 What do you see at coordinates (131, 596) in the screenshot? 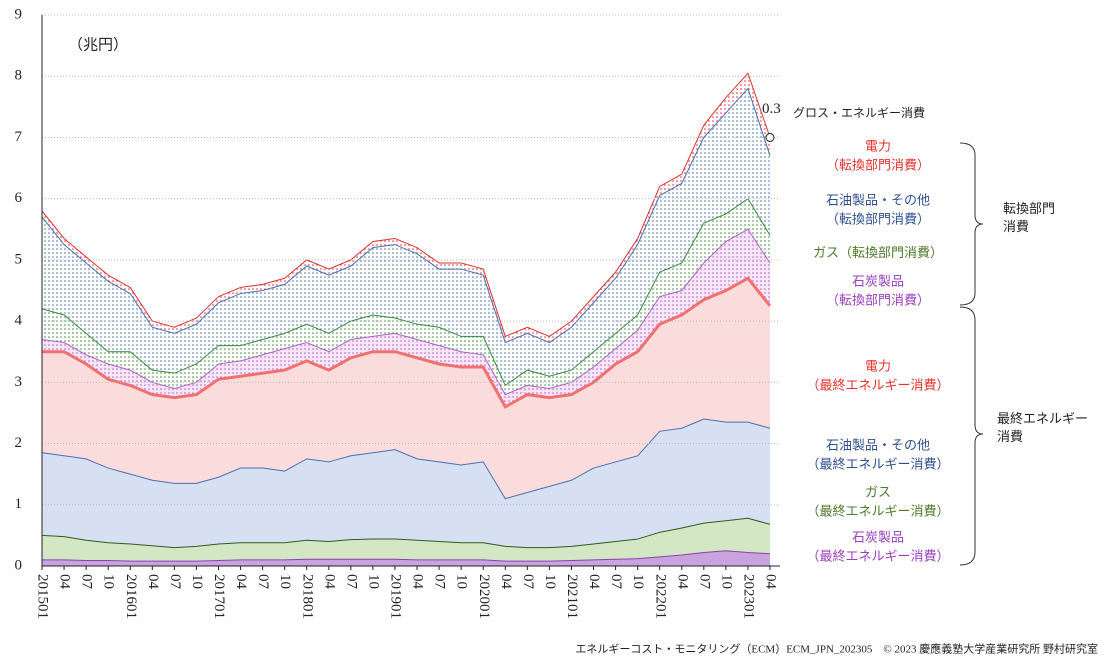
I see `x-tick-label: 201601` at bounding box center [131, 596].